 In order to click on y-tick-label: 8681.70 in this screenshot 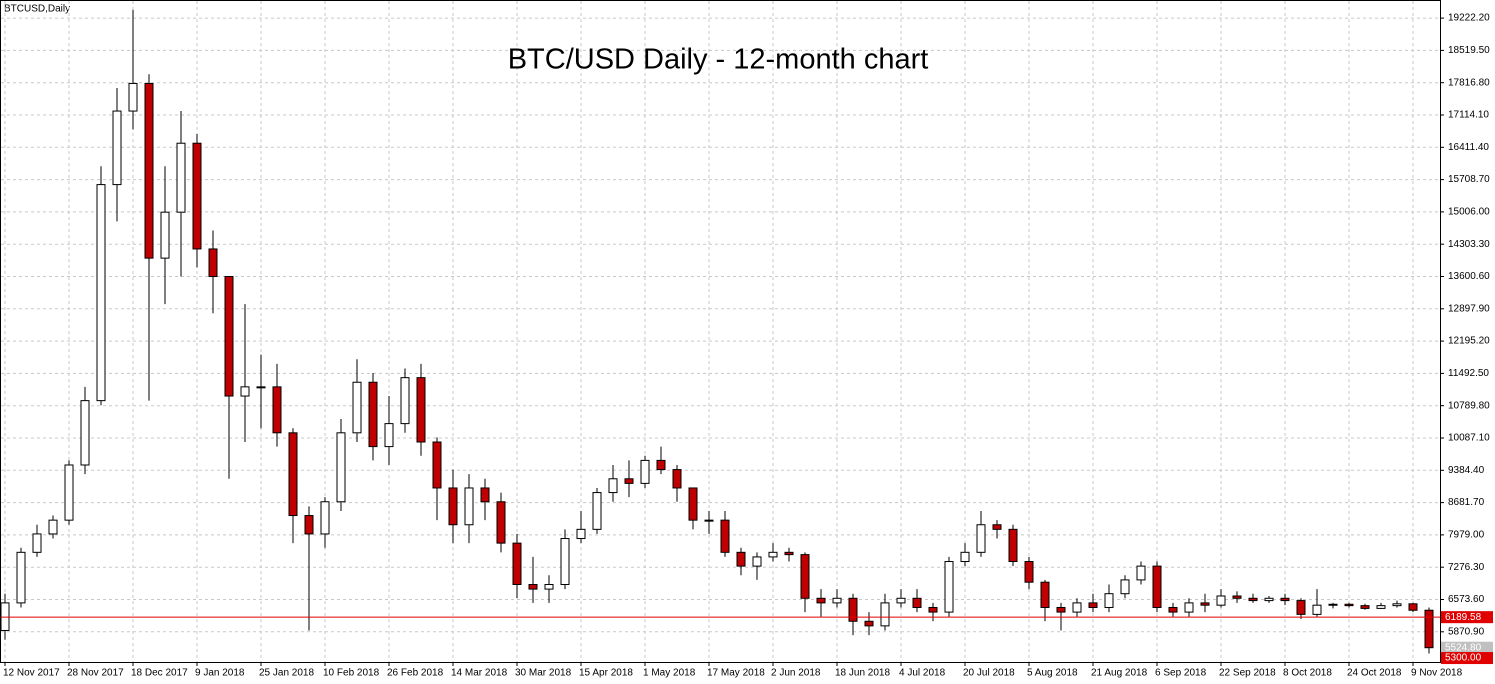, I will do `click(1466, 502)`.